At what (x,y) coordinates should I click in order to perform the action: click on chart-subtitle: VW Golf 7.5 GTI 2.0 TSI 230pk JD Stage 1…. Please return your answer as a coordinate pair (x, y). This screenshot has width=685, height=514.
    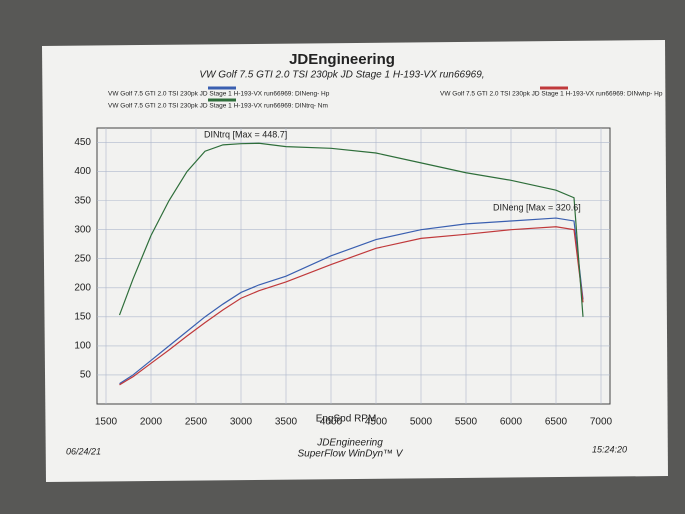
    Looking at the image, I should click on (341, 75).